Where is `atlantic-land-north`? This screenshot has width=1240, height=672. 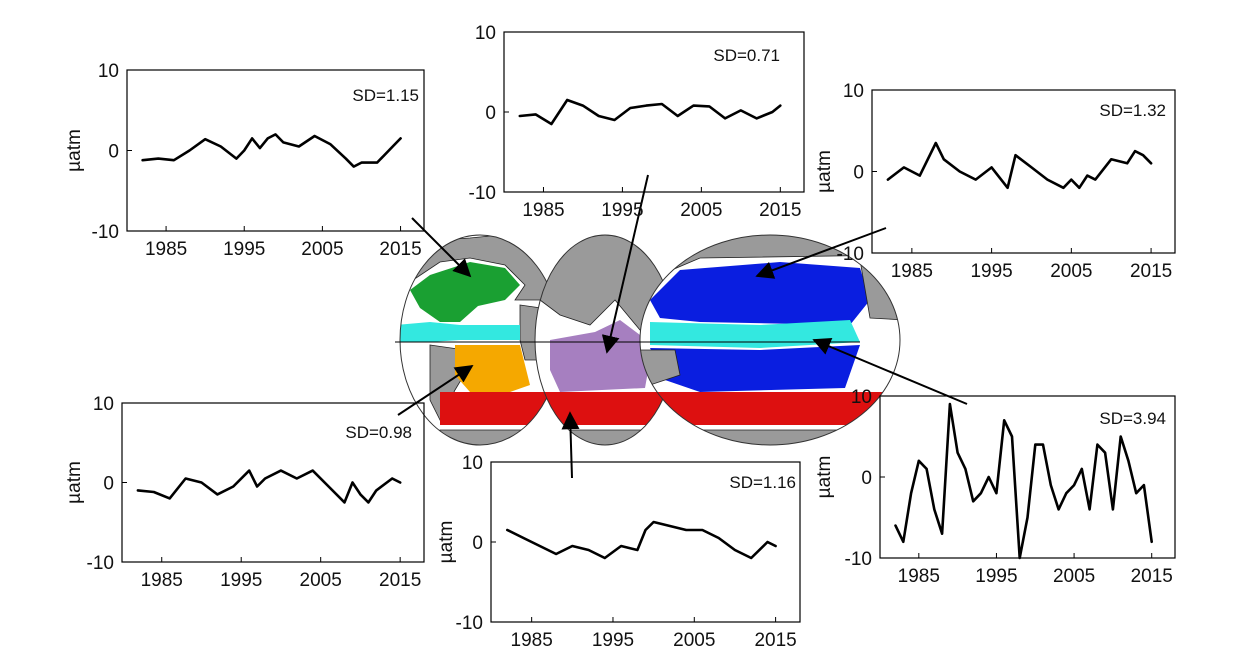
atlantic-land-north is located at coordinates (480, 268).